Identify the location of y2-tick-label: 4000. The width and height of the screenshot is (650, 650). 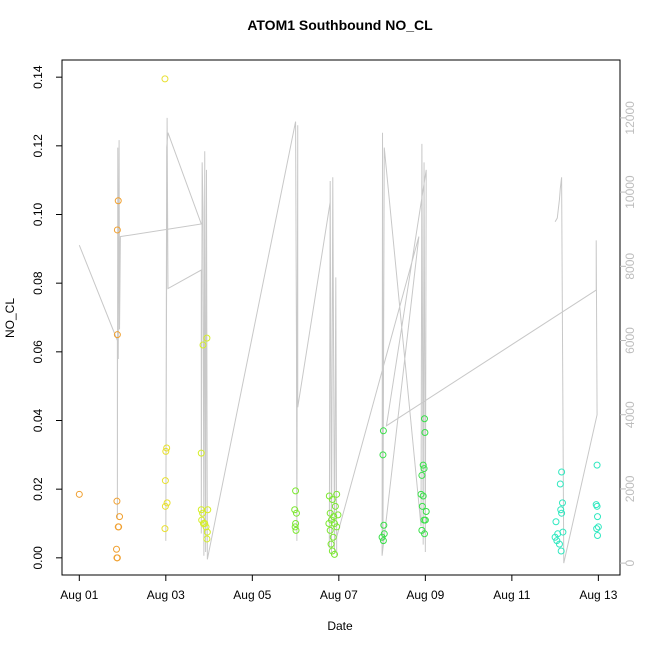
(630, 414).